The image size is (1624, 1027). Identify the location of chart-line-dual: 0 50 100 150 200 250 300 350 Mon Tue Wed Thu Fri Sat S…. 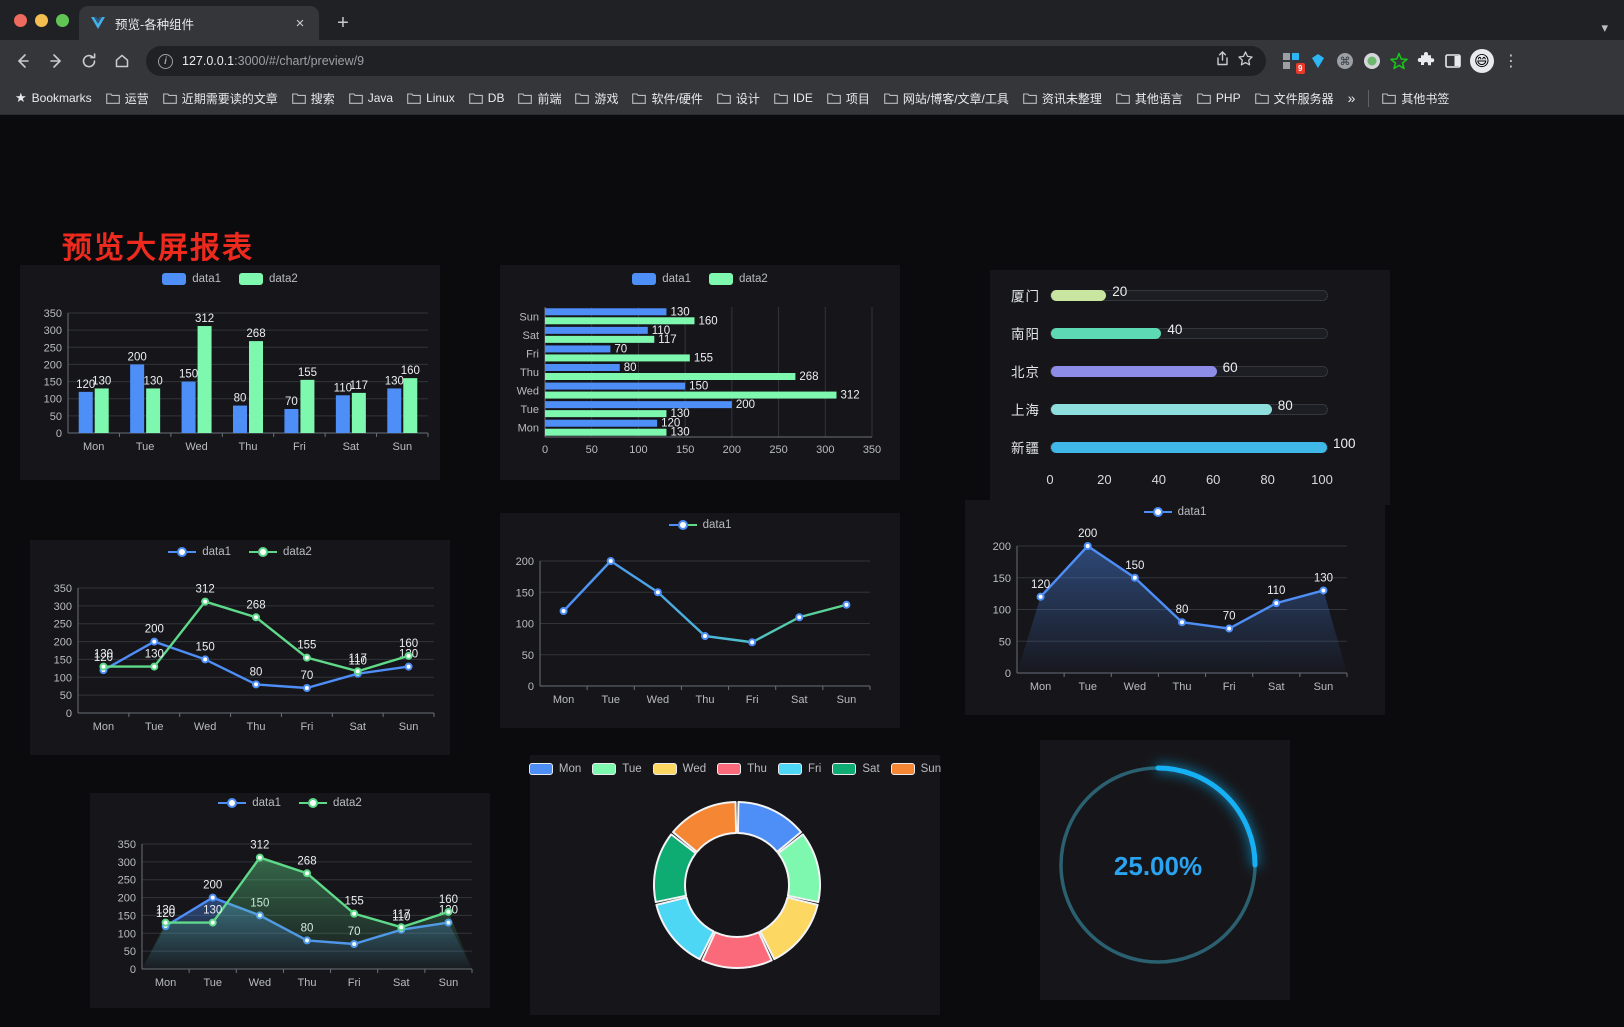
(240, 653).